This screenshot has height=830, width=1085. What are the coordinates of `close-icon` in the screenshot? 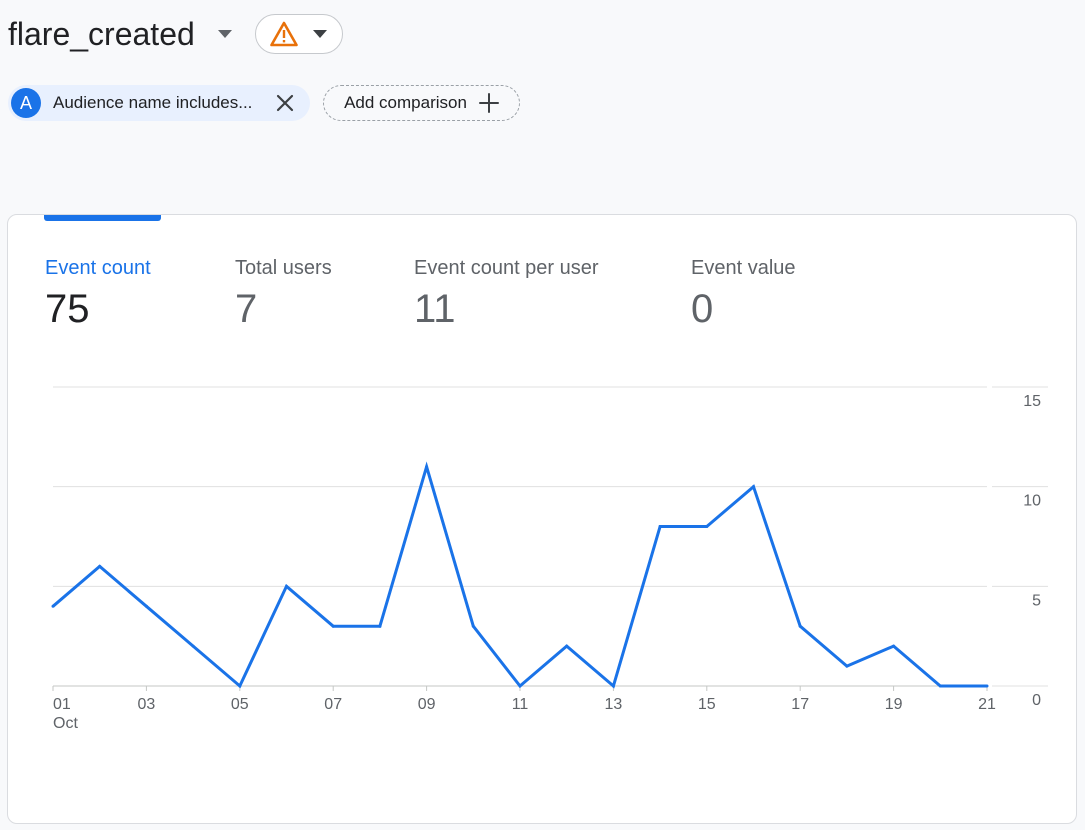 It's located at (285, 103).